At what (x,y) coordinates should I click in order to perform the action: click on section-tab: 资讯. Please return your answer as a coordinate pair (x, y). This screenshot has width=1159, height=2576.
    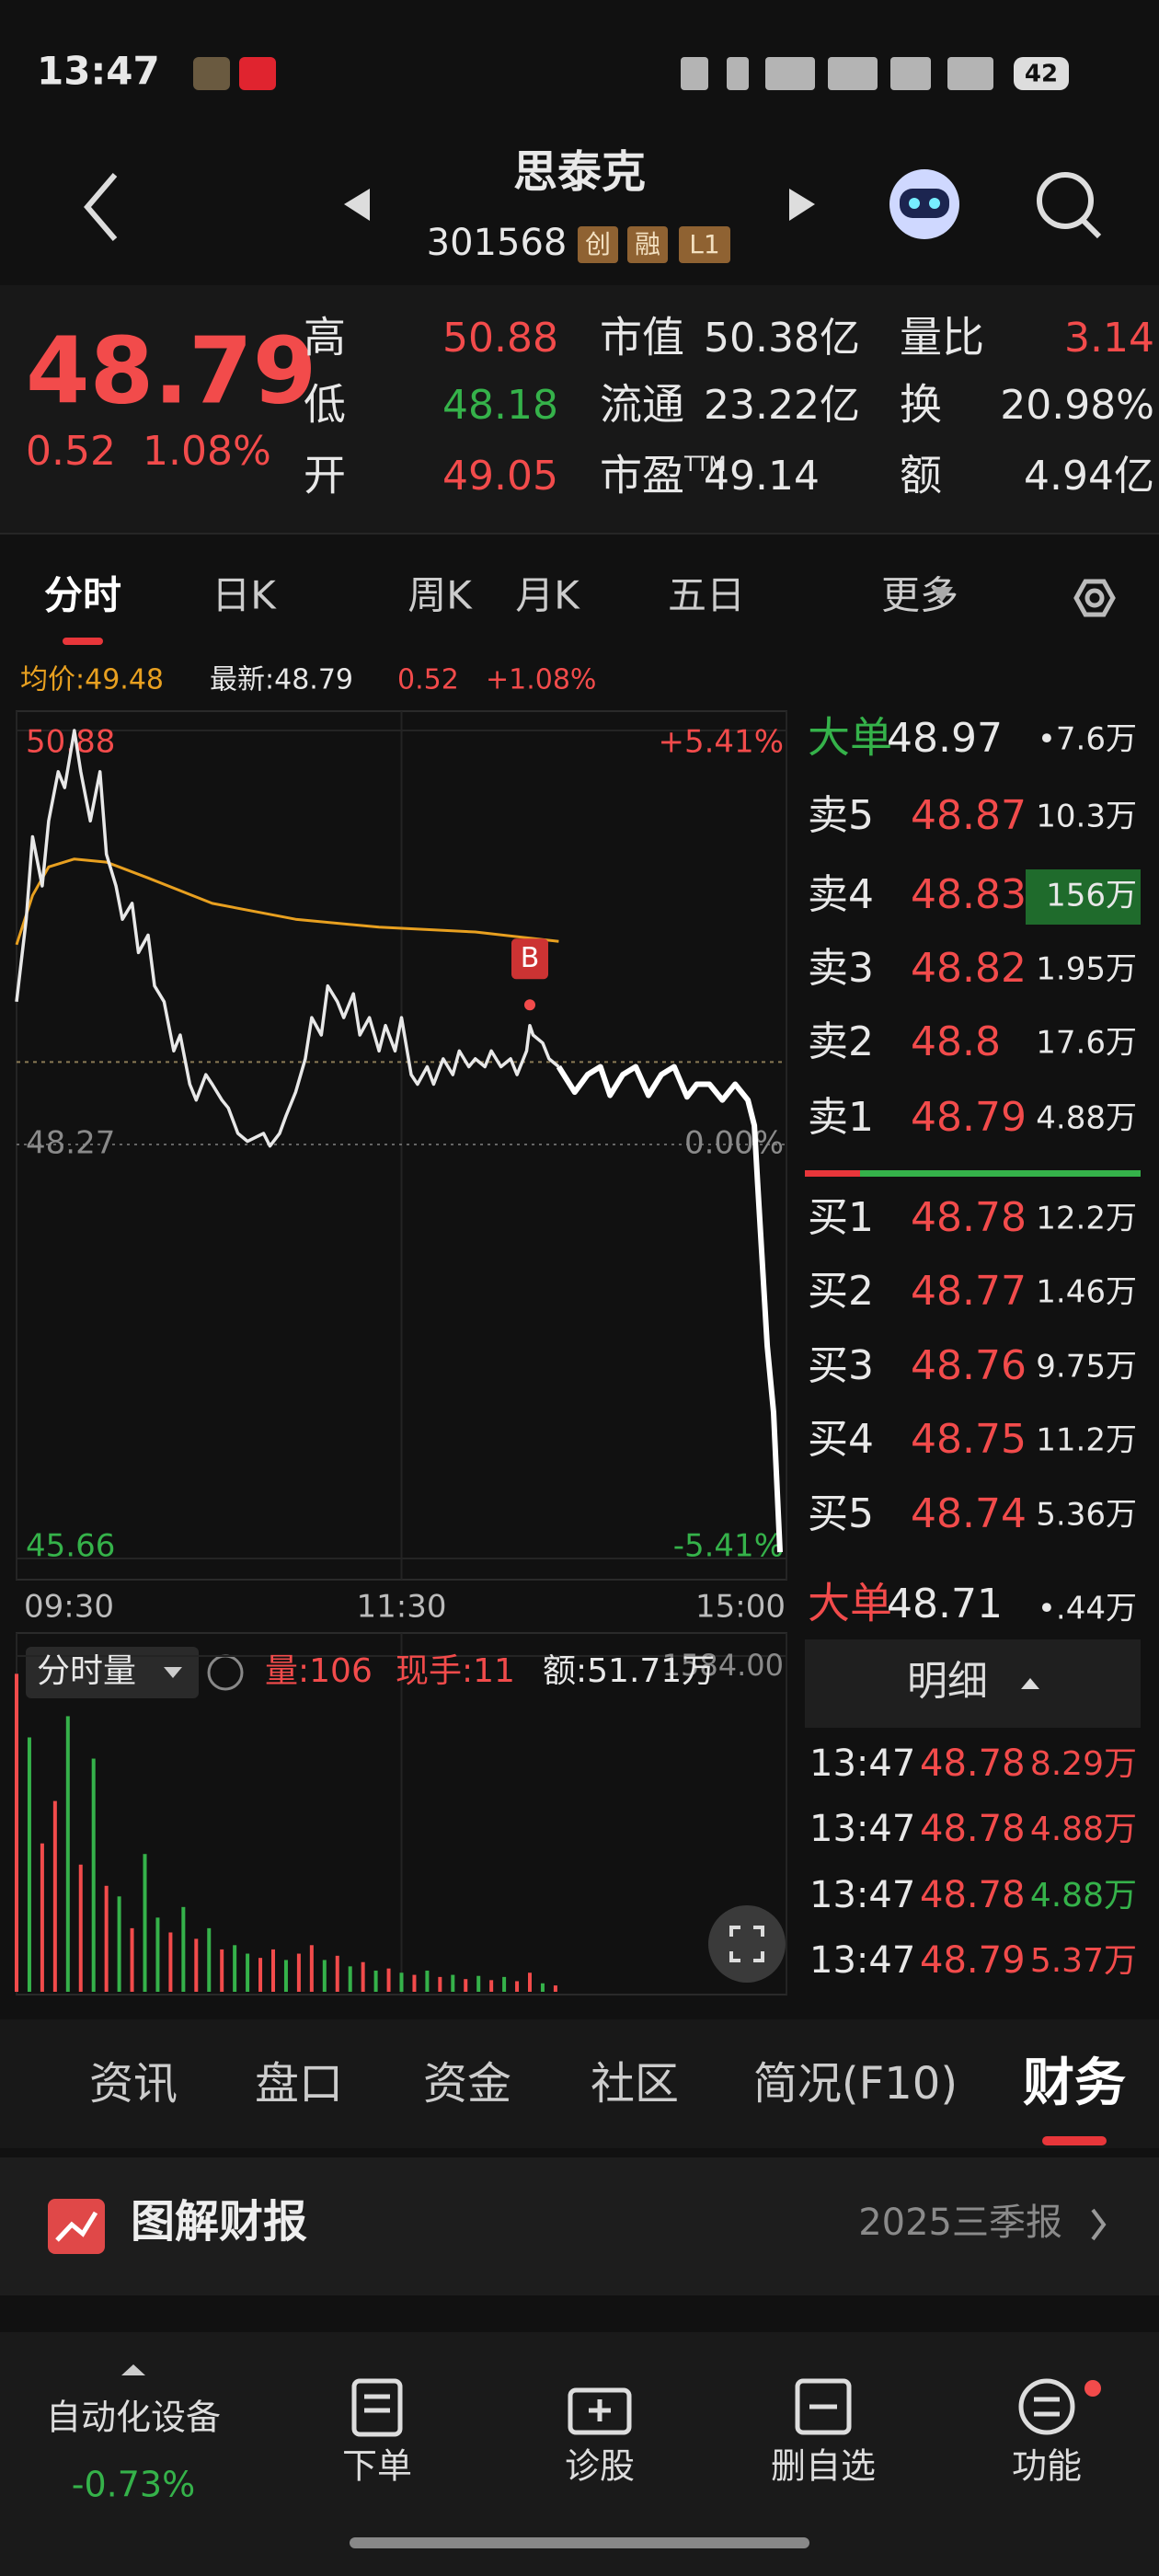
    Looking at the image, I should click on (133, 2084).